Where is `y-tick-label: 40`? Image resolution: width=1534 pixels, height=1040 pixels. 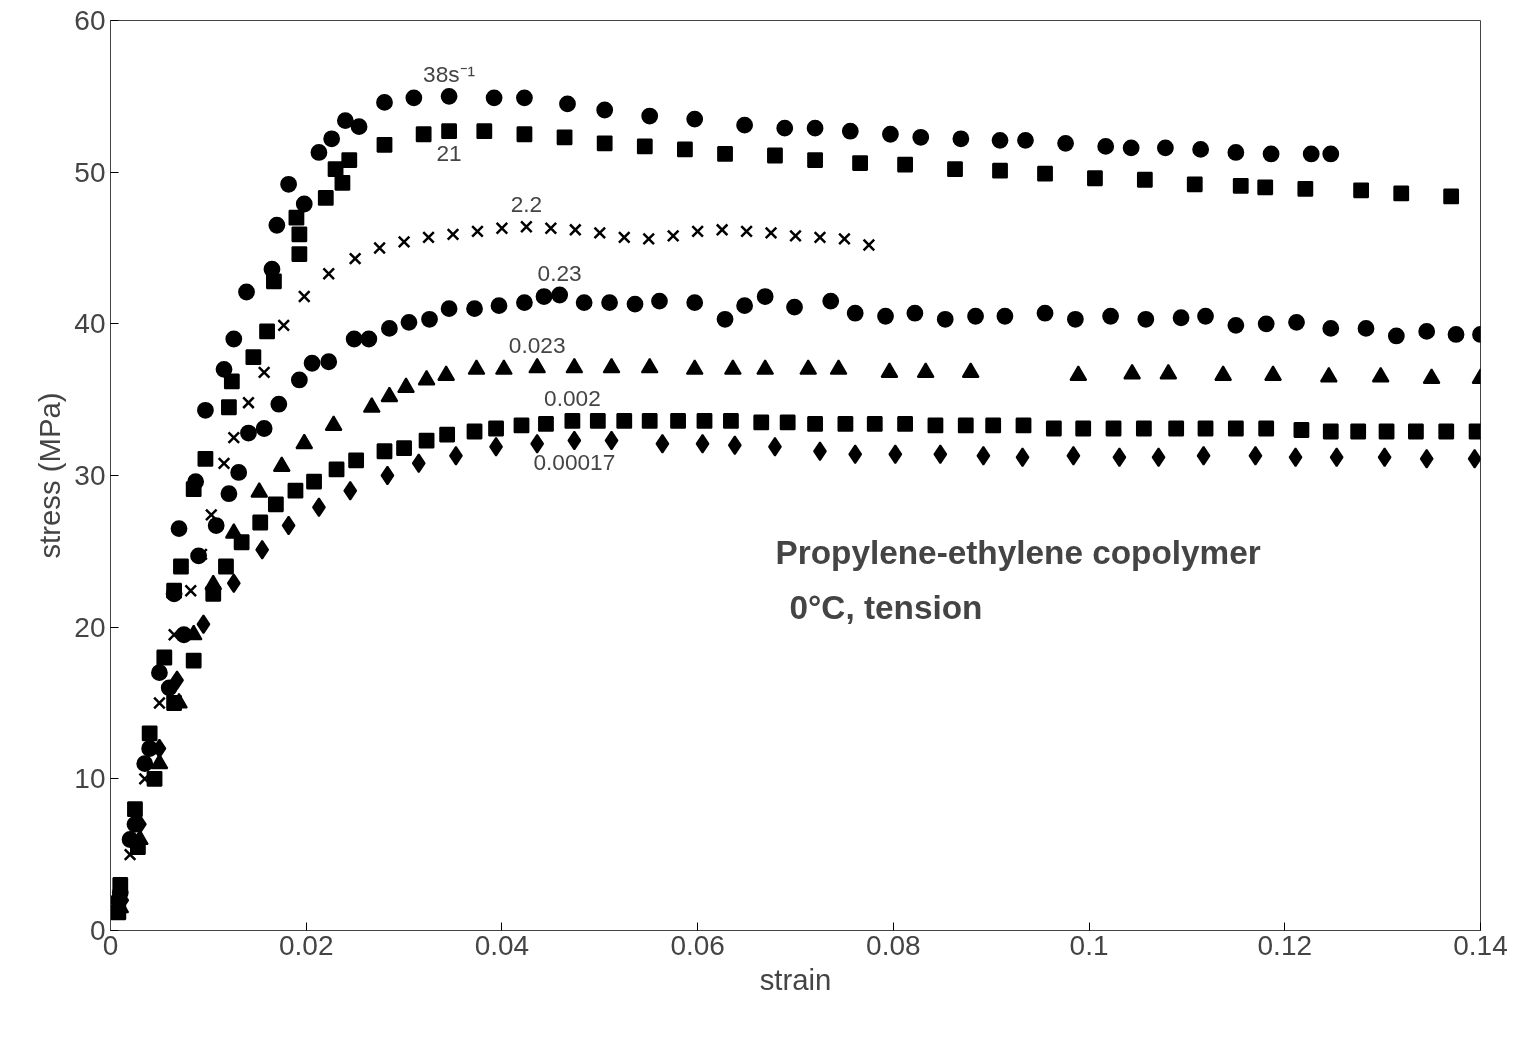
y-tick-label: 40 is located at coordinates (90, 324).